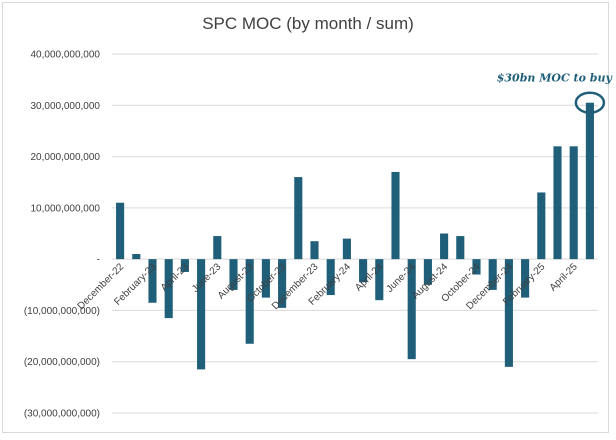 This screenshot has height=440, width=616. I want to click on y-tick-label: -, so click(98, 260).